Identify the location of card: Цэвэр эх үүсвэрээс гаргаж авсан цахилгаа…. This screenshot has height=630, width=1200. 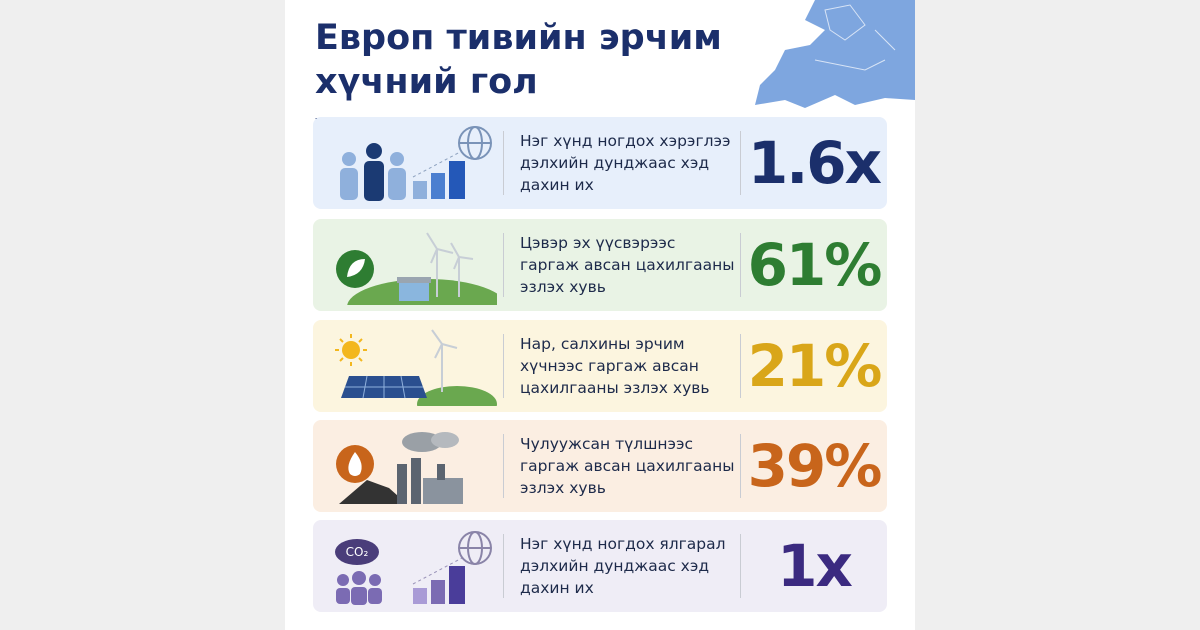
(600, 265).